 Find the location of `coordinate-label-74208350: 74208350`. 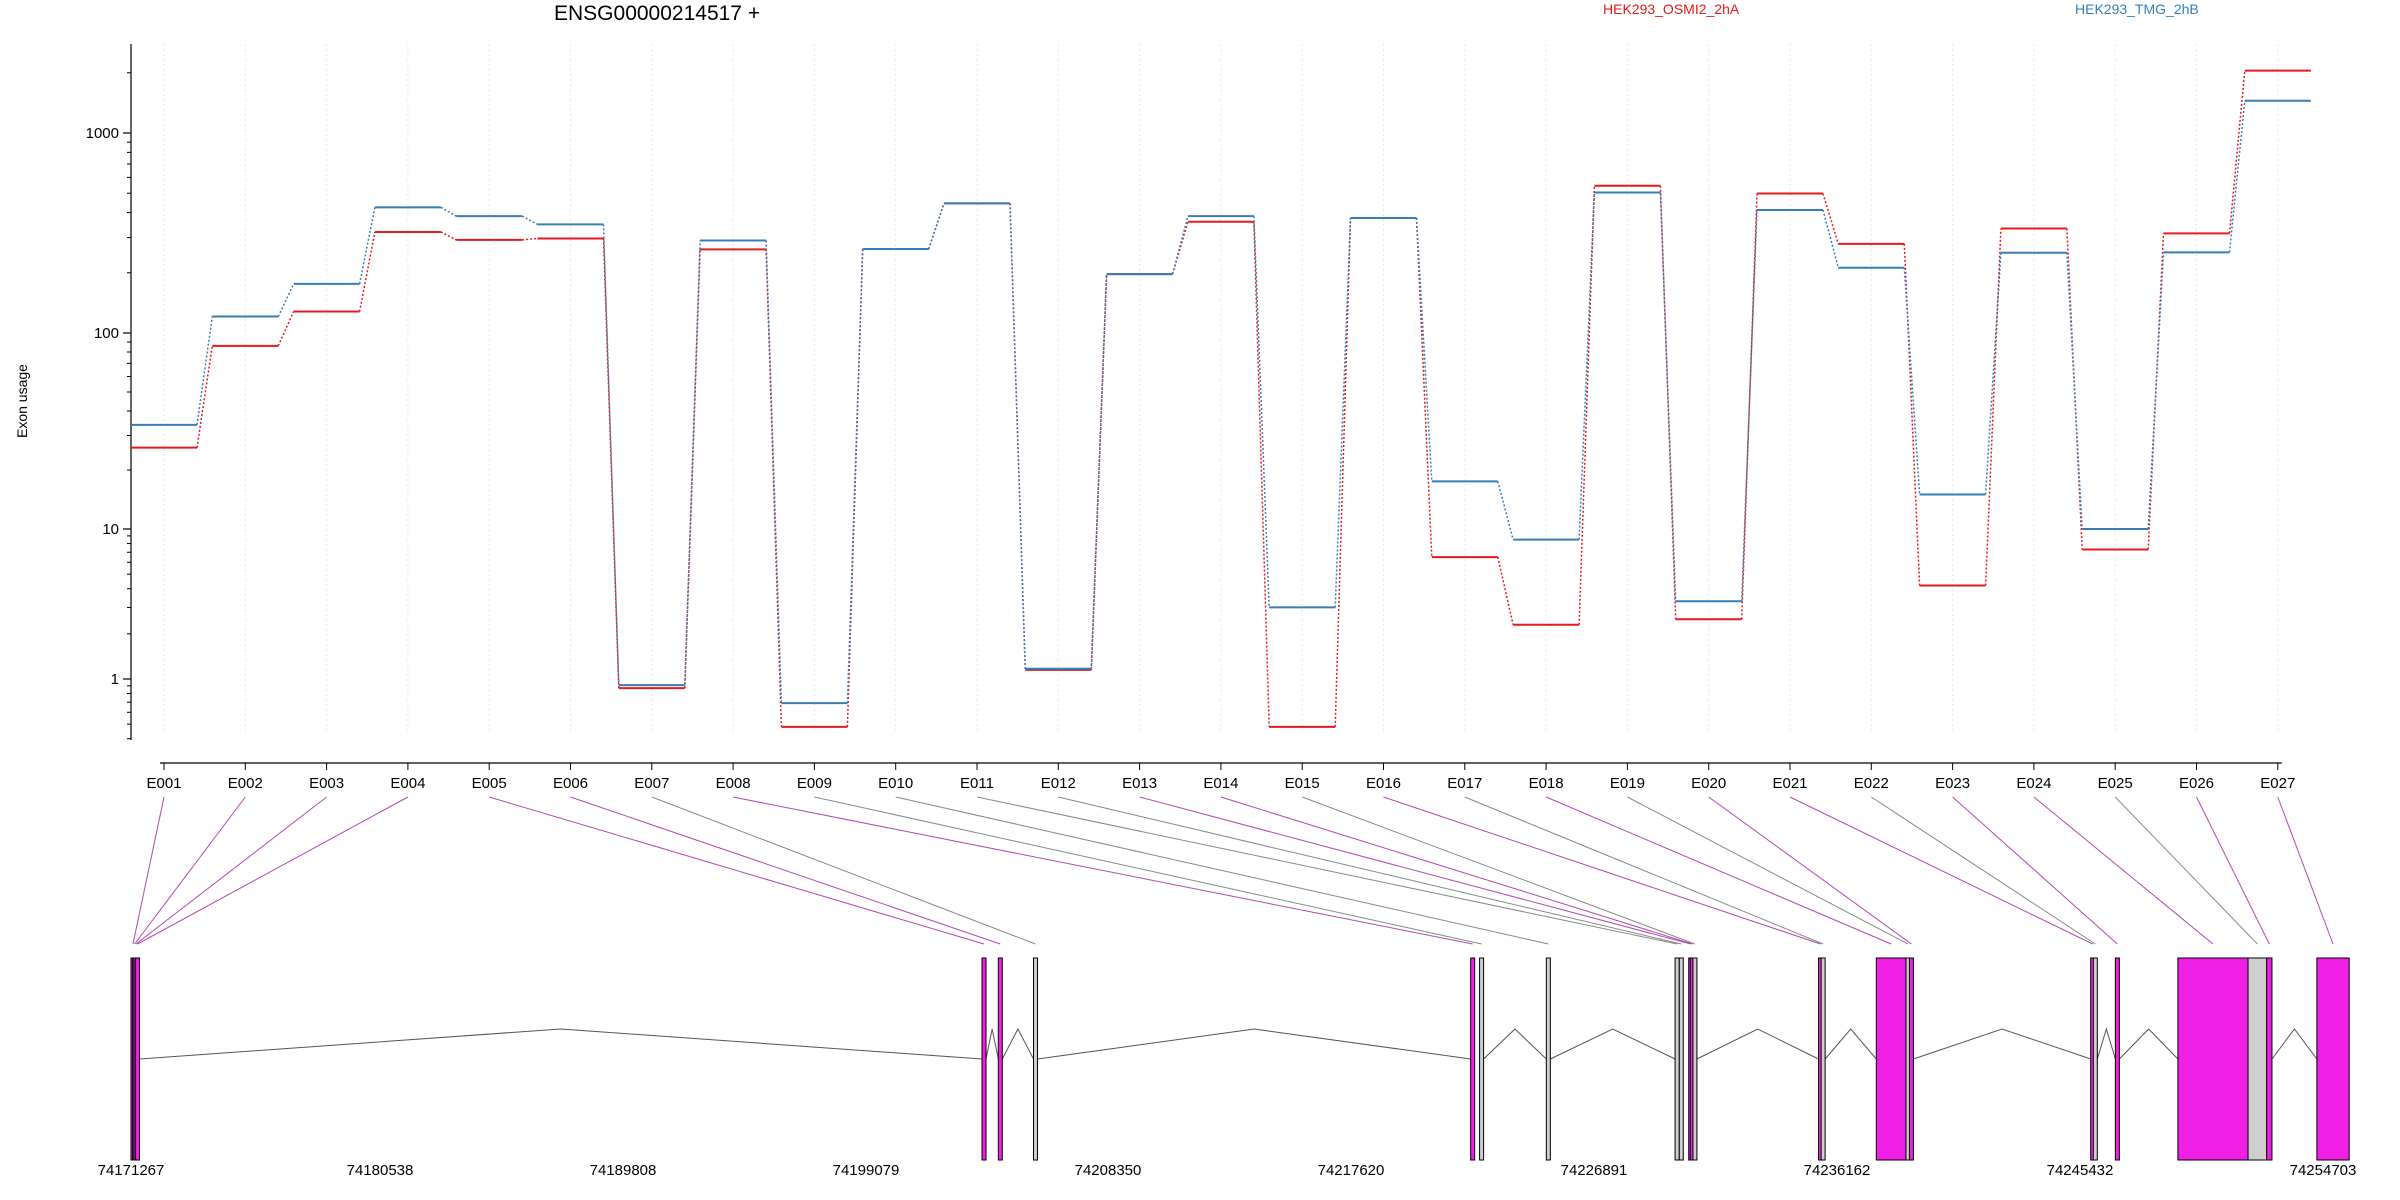

coordinate-label-74208350: 74208350 is located at coordinates (1108, 1170).